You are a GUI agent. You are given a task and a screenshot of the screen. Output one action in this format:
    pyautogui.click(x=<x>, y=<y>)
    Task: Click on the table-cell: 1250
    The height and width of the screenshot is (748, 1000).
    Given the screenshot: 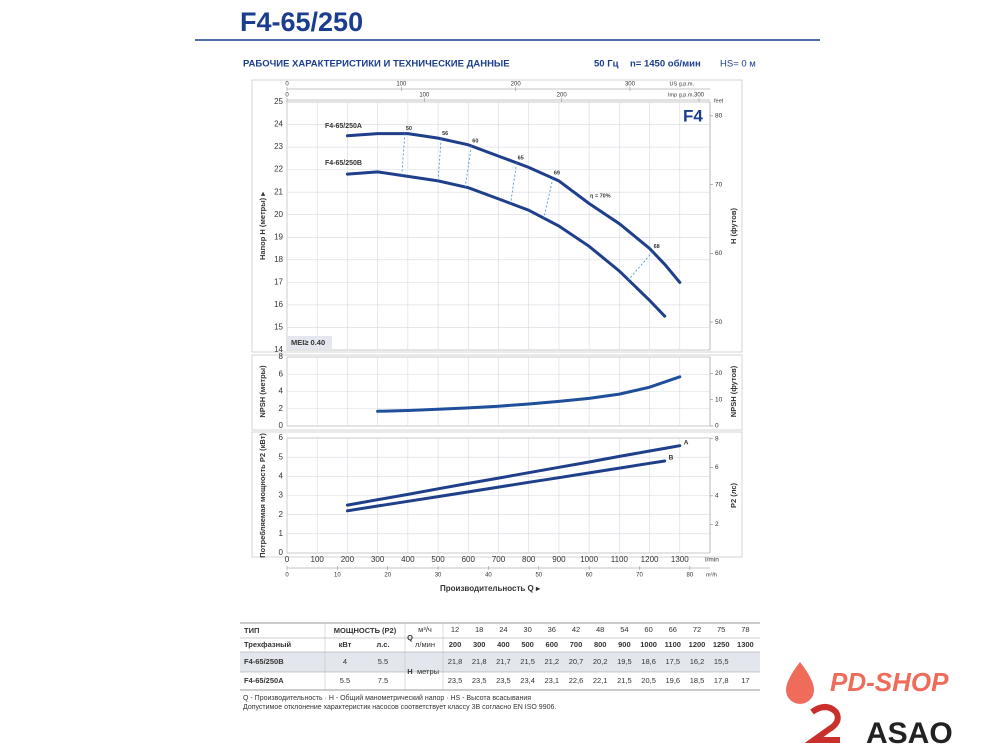 What is the action you would take?
    pyautogui.click(x=721, y=644)
    